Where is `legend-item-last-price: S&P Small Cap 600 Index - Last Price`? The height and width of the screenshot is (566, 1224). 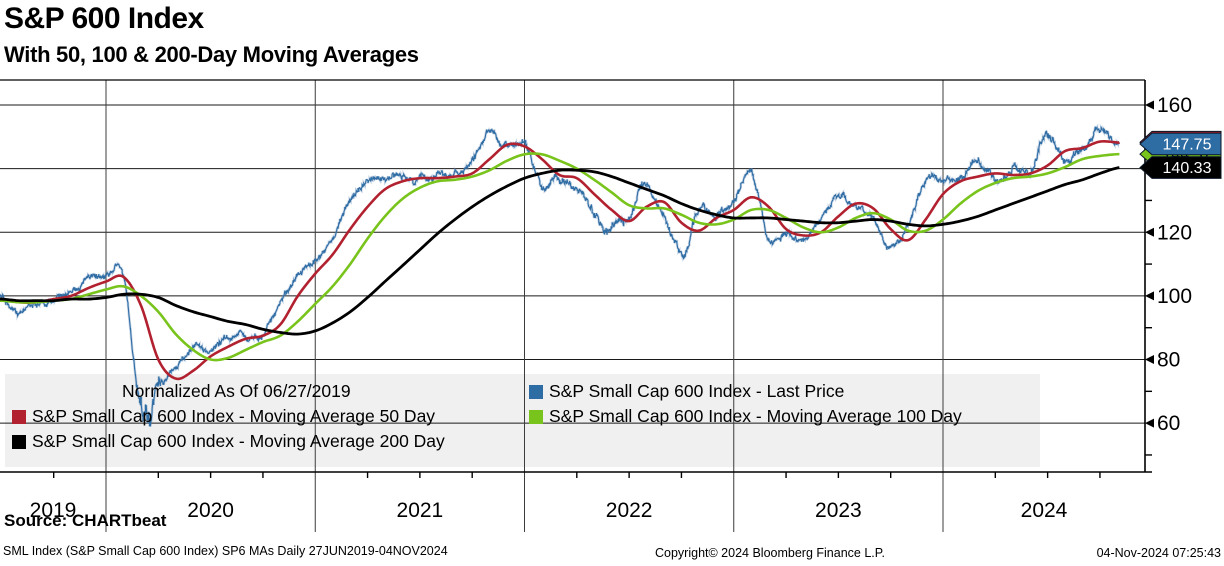 legend-item-last-price: S&P Small Cap 600 Index - Last Price is located at coordinates (686, 391).